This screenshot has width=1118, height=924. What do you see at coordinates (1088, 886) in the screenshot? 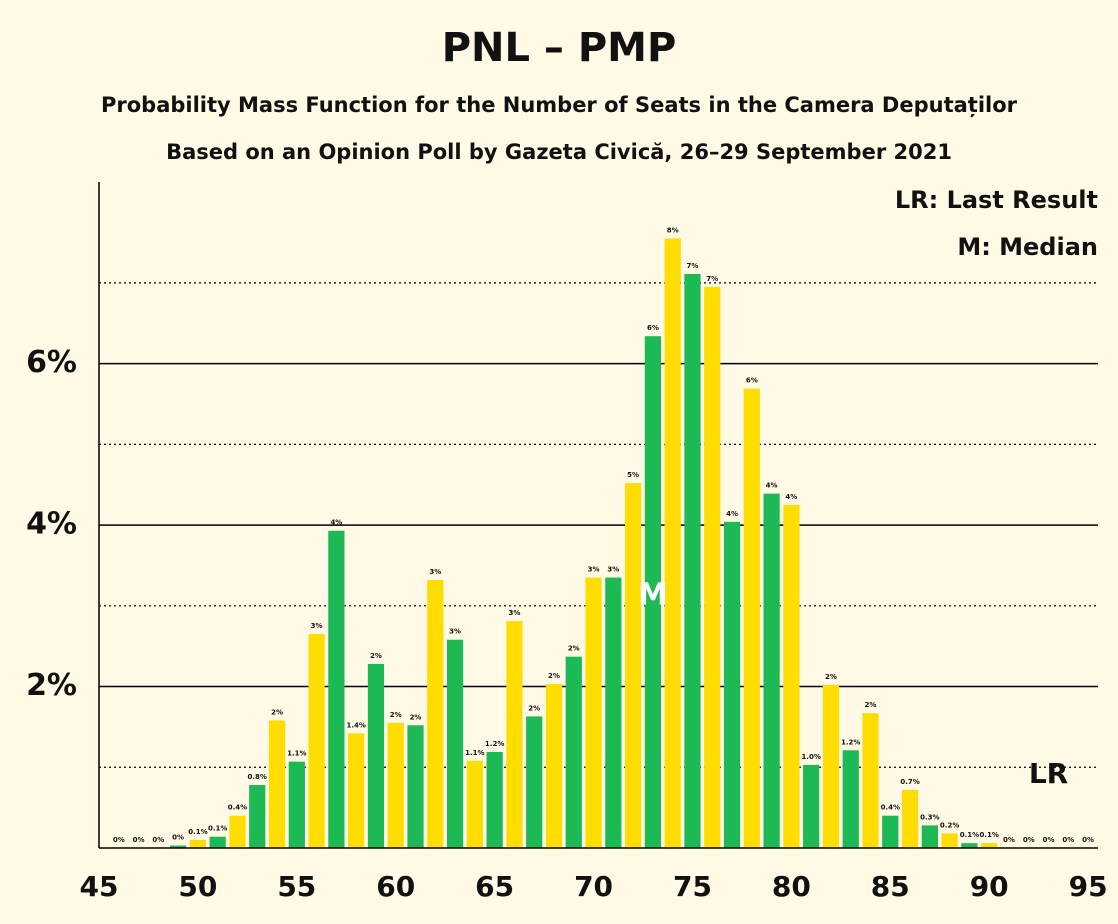
I see `x-tick-label: 95` at bounding box center [1088, 886].